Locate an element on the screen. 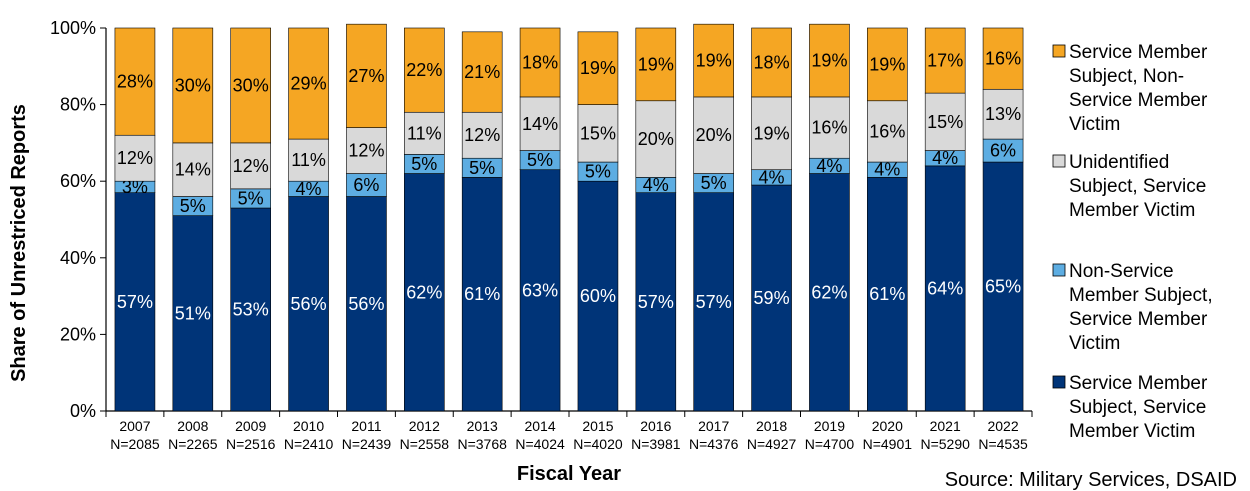  legend-label: Subject, Service is located at coordinates (1137, 186).